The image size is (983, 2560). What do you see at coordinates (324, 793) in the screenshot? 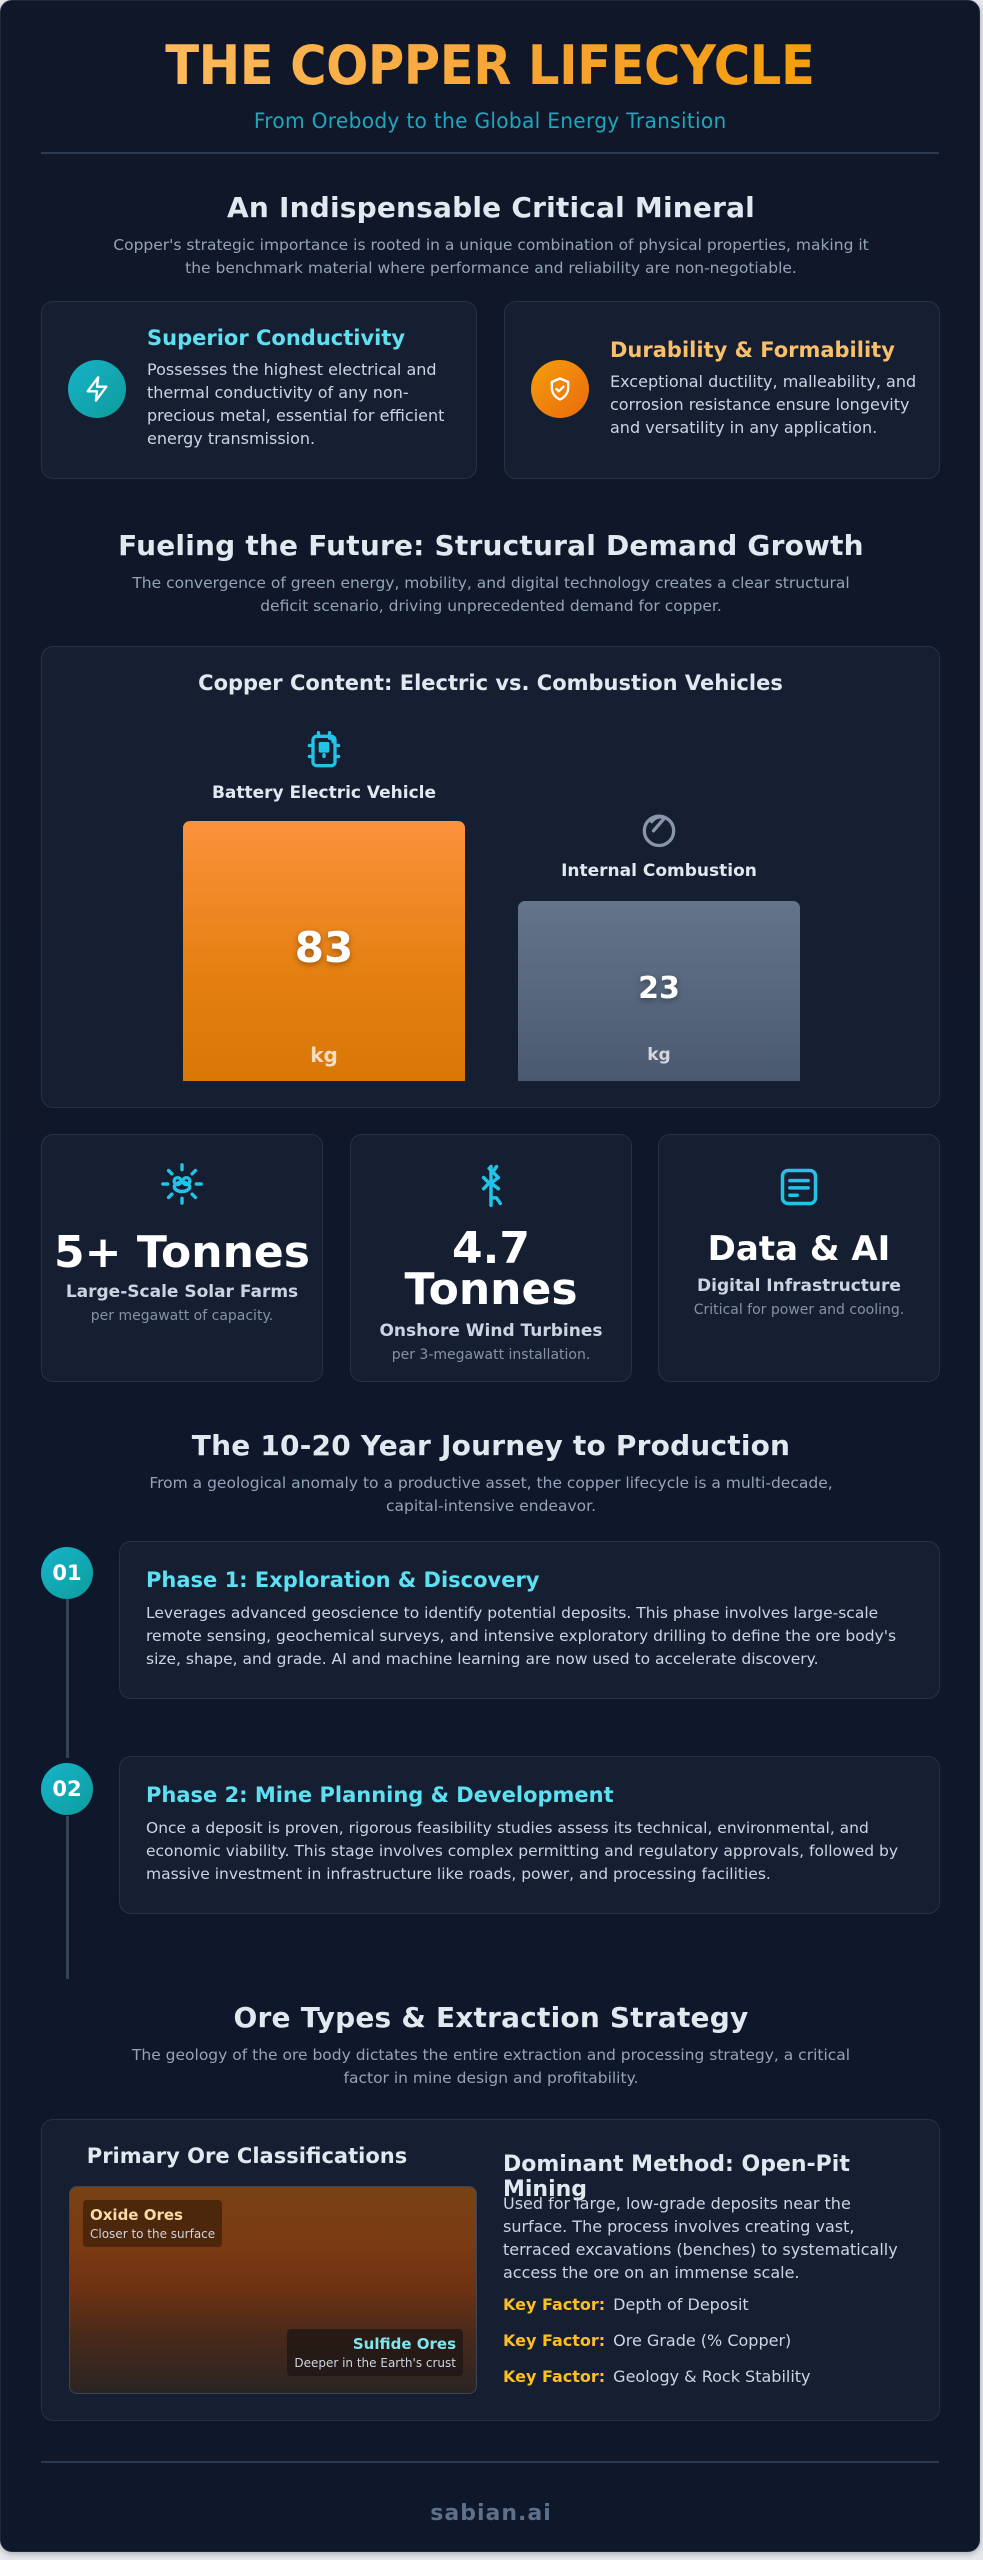
I see `bar-label: Battery Electric Vehicle` at bounding box center [324, 793].